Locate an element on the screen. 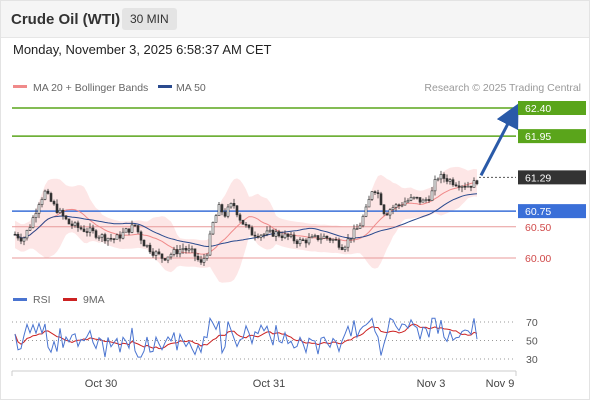 The image size is (590, 400). header-bar: Crude Oil (WTI) 30 MIN is located at coordinates (295, 19).